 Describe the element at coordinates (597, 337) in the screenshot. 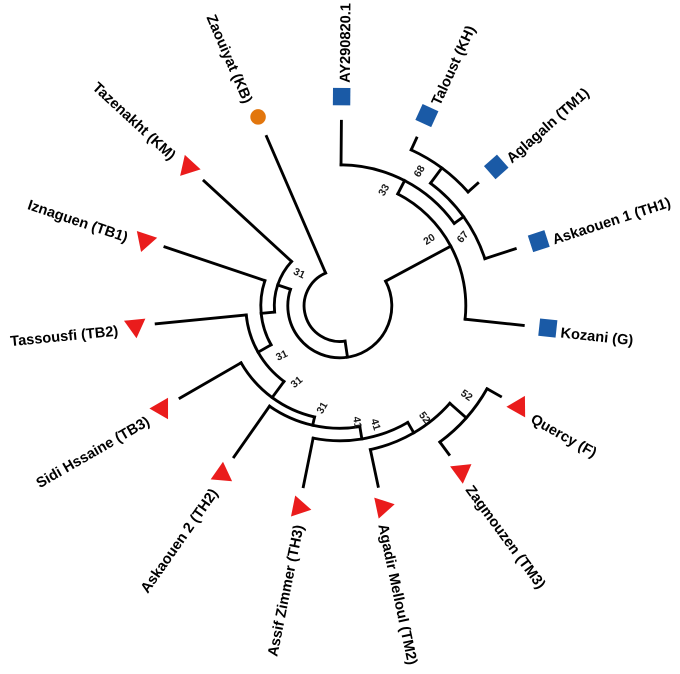

I see `svg-text: Kozani (G)` at that location.